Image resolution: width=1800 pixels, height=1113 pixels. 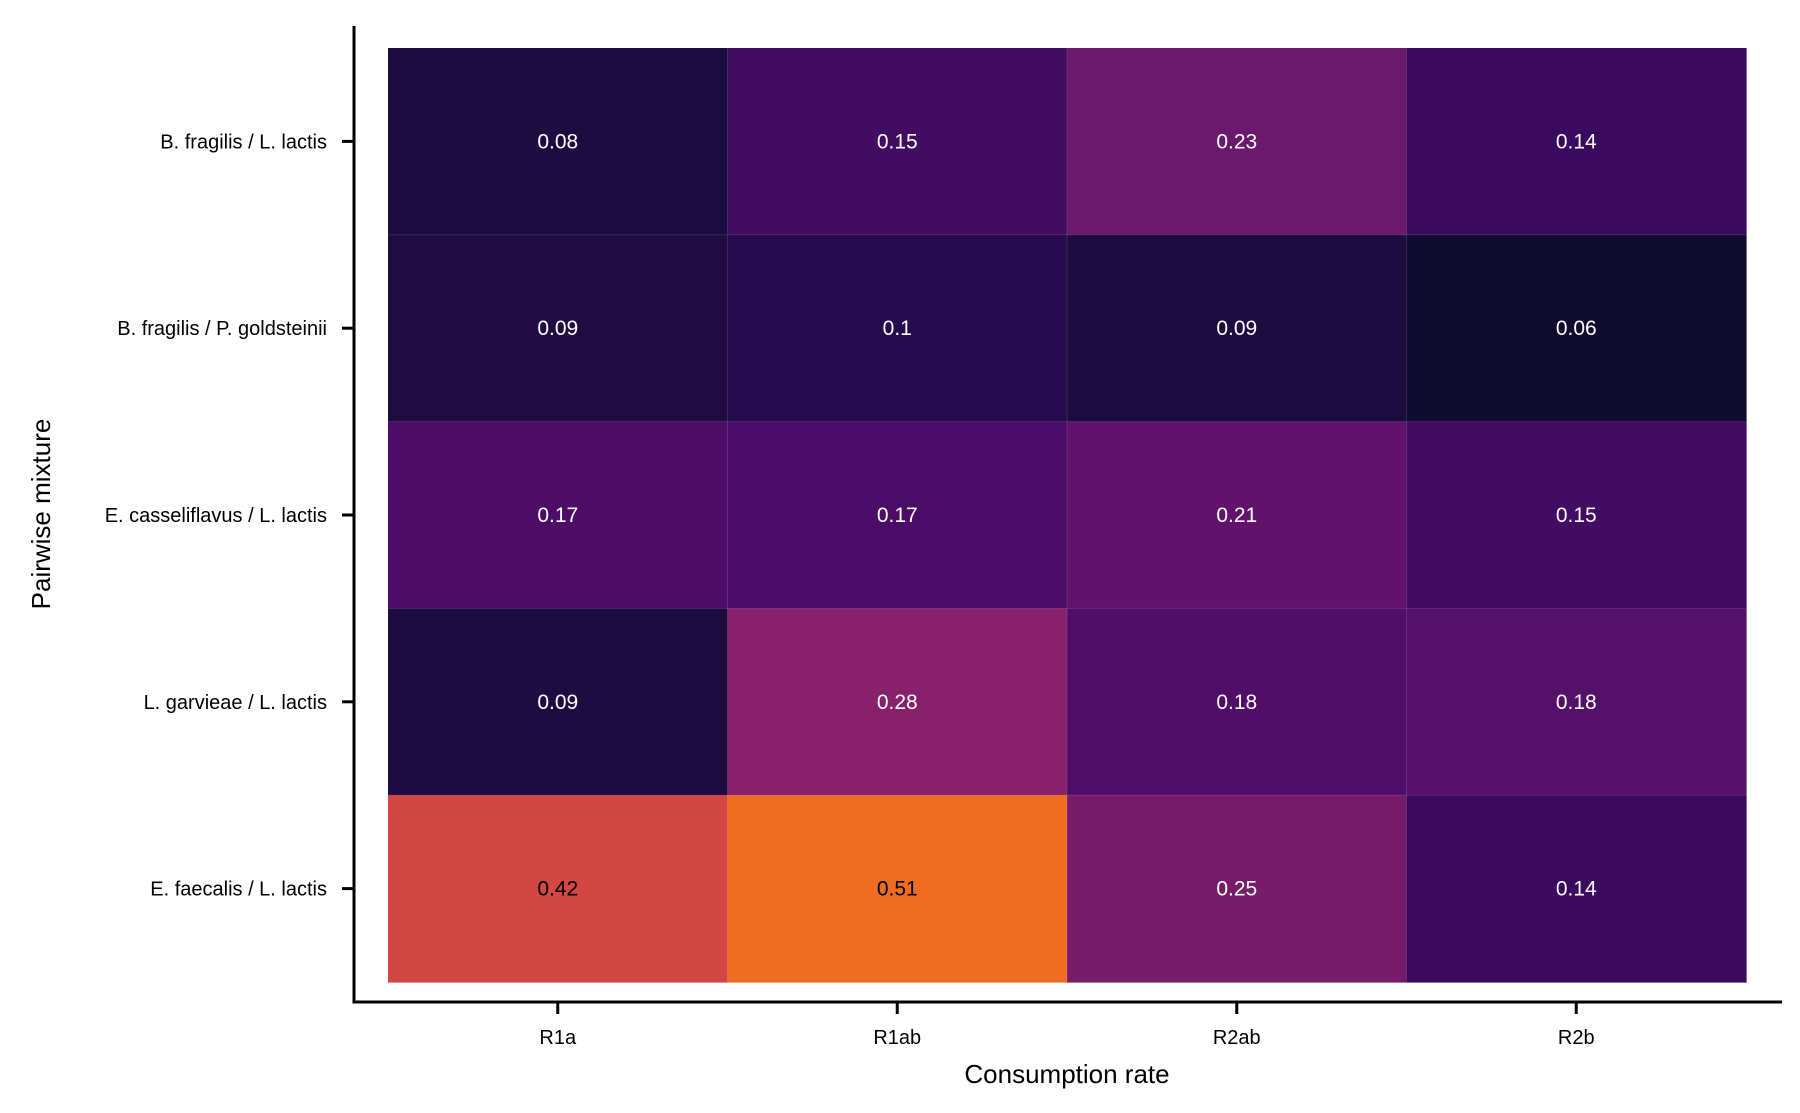 I want to click on cell-value-label-r3-c3: 0.18, so click(x=1576, y=702).